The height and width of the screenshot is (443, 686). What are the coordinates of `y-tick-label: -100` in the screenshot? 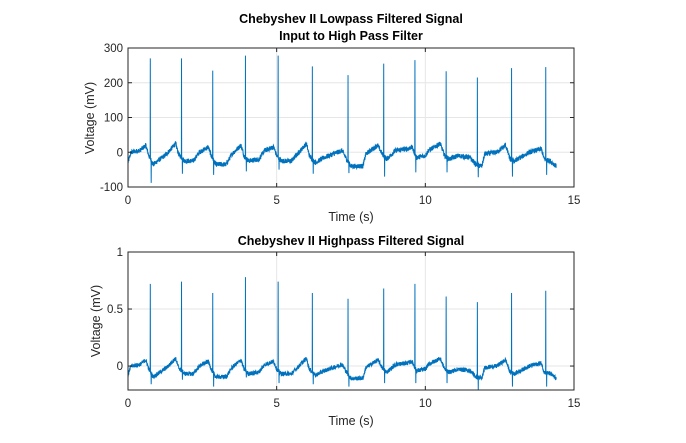 It's located at (111, 188).